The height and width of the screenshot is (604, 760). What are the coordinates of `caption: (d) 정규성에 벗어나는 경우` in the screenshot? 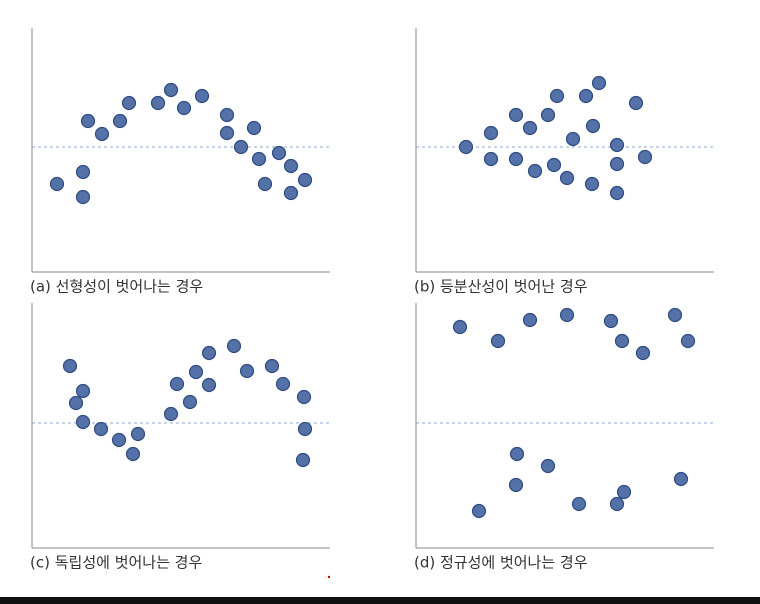 It's located at (501, 563).